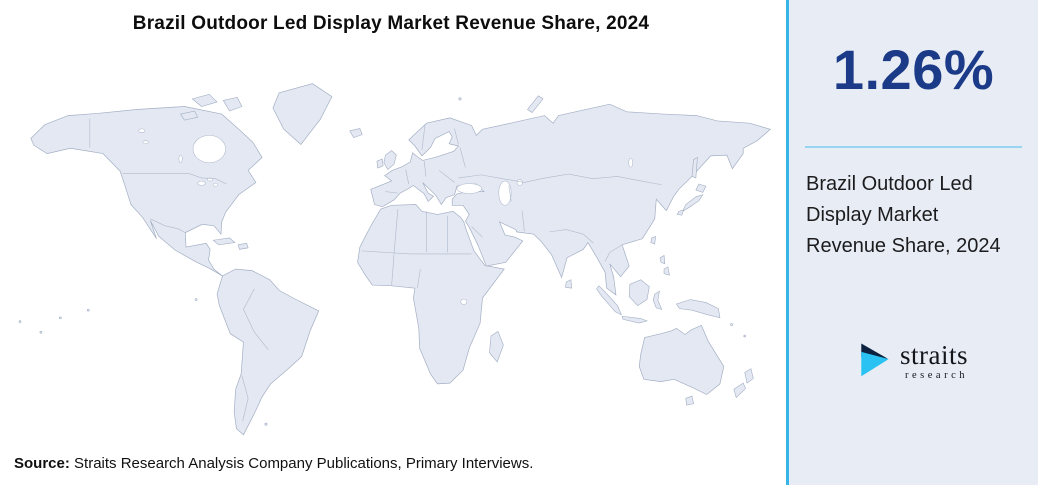  Describe the element at coordinates (903, 246) in the screenshot. I see `stat-description-line: Revenue Share, 2024` at that location.